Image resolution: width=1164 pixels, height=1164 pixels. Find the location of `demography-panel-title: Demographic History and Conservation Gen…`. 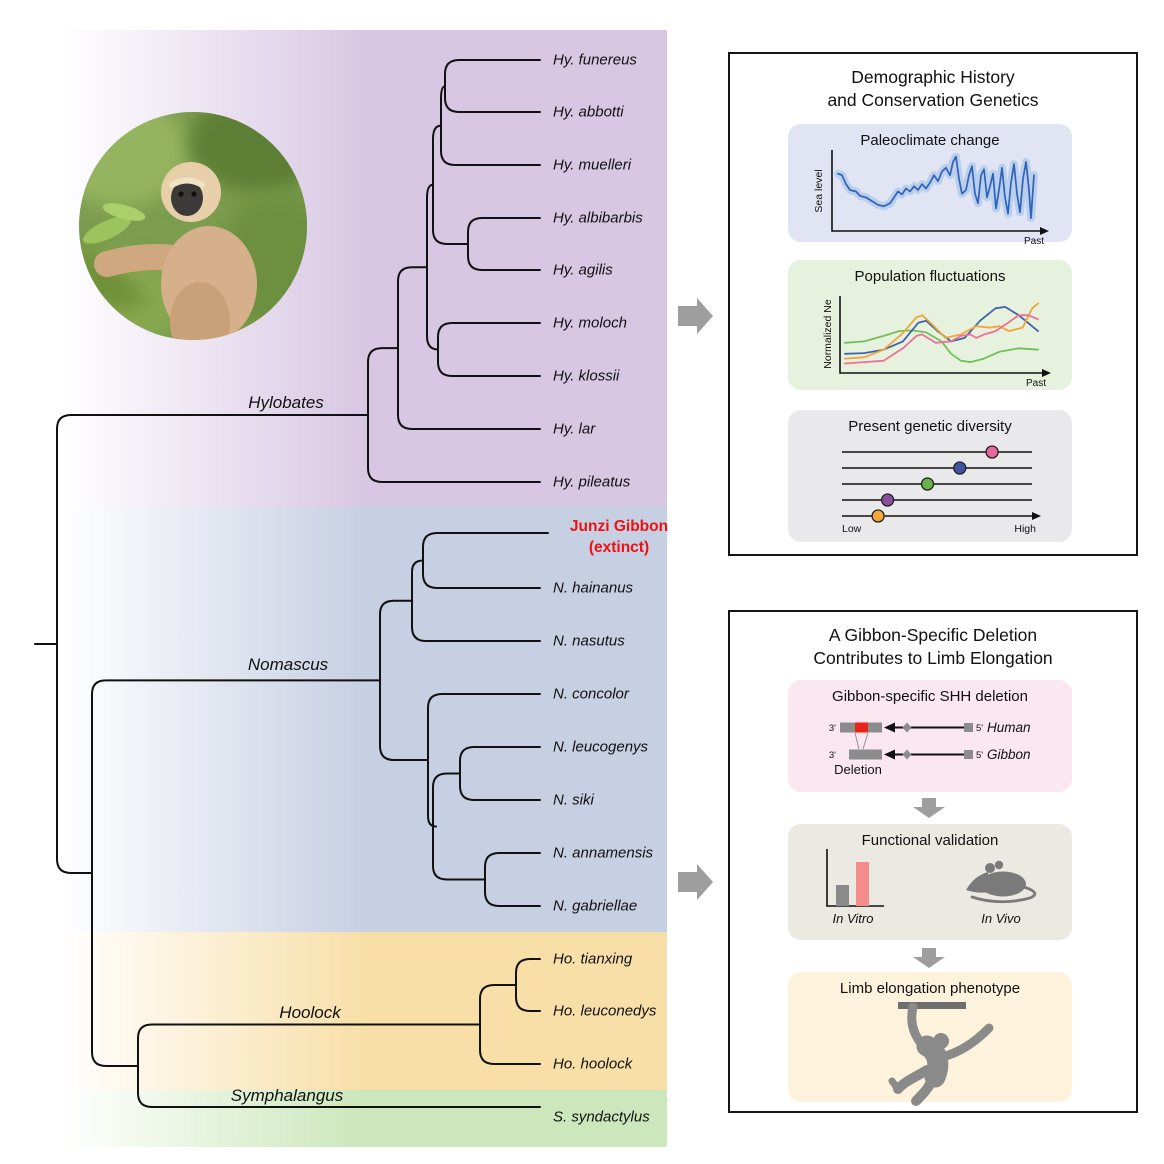

demography-panel-title: Demographic History and Conservation Gen… is located at coordinates (933, 89).